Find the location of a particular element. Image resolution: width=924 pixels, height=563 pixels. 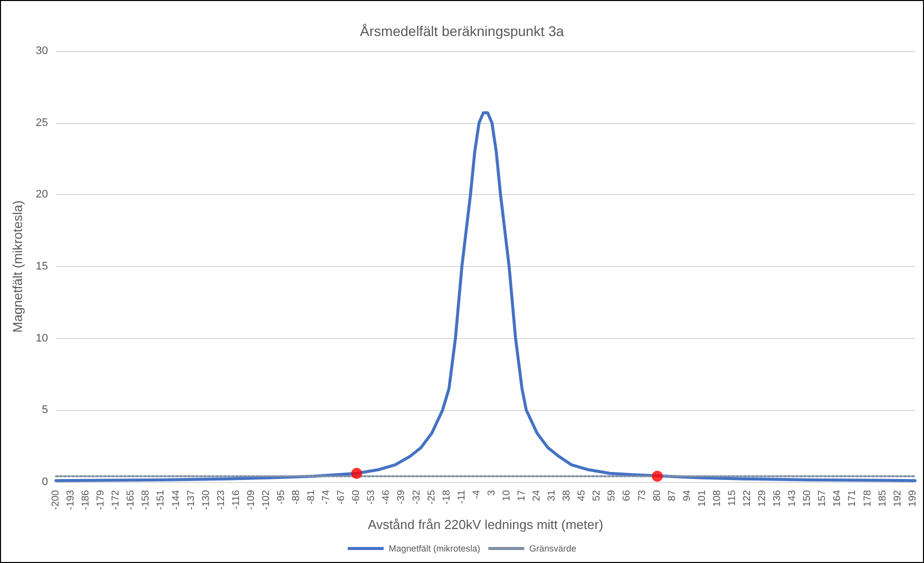

x-tick-label: -39 is located at coordinates (402, 497).